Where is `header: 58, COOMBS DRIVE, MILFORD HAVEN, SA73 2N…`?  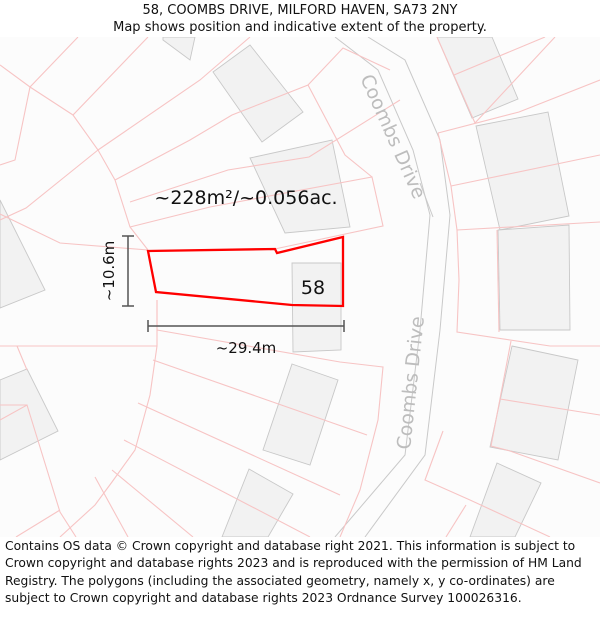 header: 58, COOMBS DRIVE, MILFORD HAVEN, SA73 2N… is located at coordinates (300, 18).